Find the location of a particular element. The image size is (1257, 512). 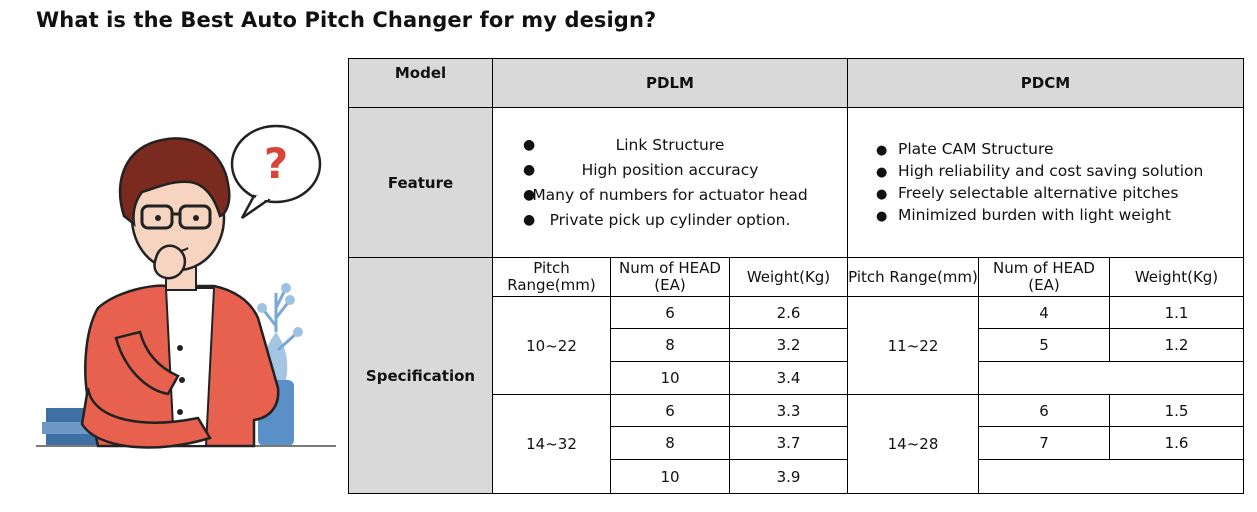

pdlm-num-head-header: Num of HEAD (EA) is located at coordinates (670, 277).